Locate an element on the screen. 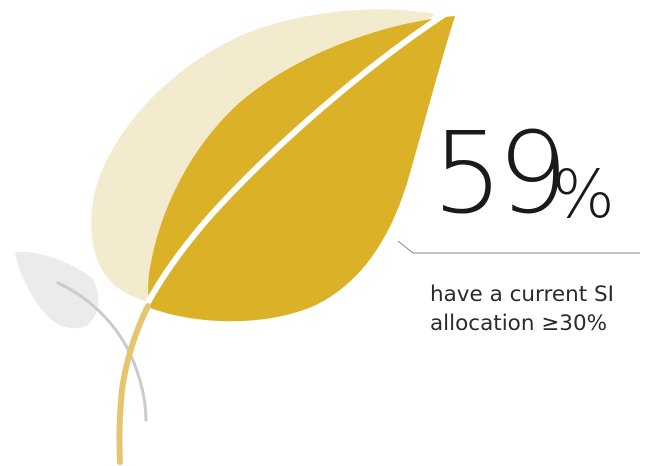 Image resolution: width=649 pixels, height=466 pixels. golden-stem is located at coordinates (133, 384).